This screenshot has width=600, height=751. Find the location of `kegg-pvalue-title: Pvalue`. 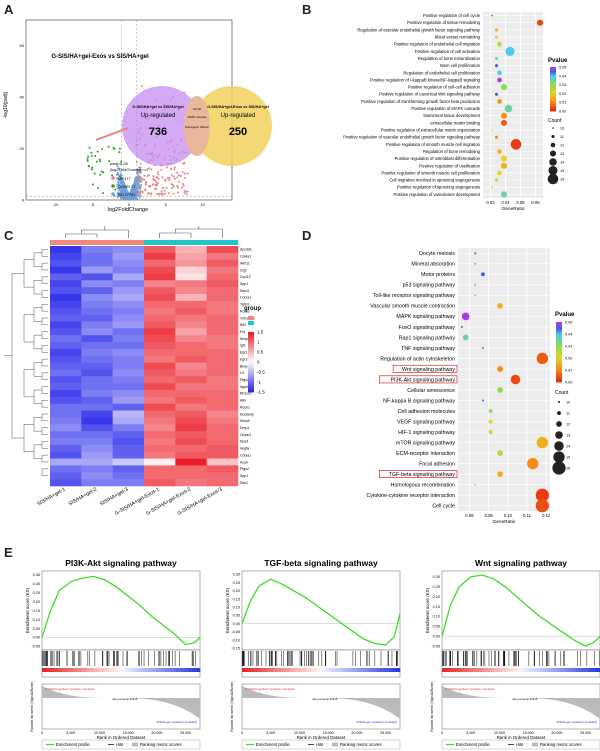

kegg-pvalue-title: Pvalue is located at coordinates (565, 315).